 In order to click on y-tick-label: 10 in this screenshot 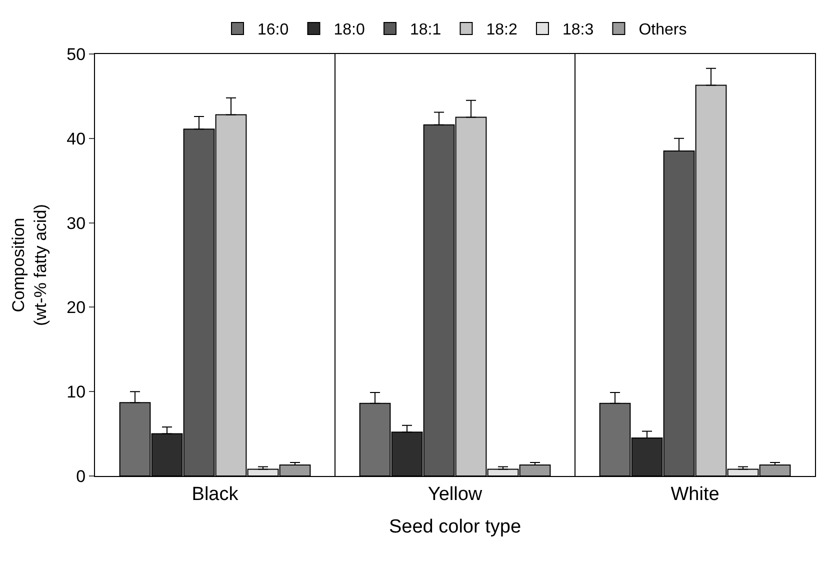, I will do `click(76, 392)`.